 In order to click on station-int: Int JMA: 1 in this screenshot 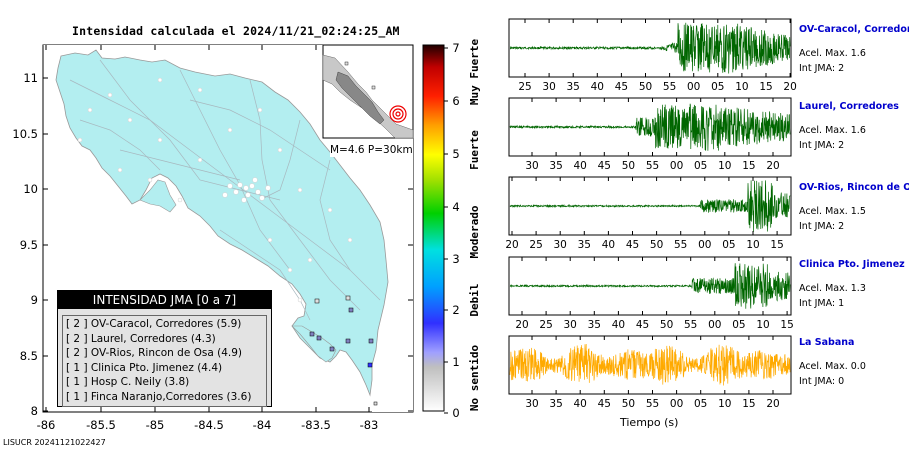, I will do `click(822, 303)`.